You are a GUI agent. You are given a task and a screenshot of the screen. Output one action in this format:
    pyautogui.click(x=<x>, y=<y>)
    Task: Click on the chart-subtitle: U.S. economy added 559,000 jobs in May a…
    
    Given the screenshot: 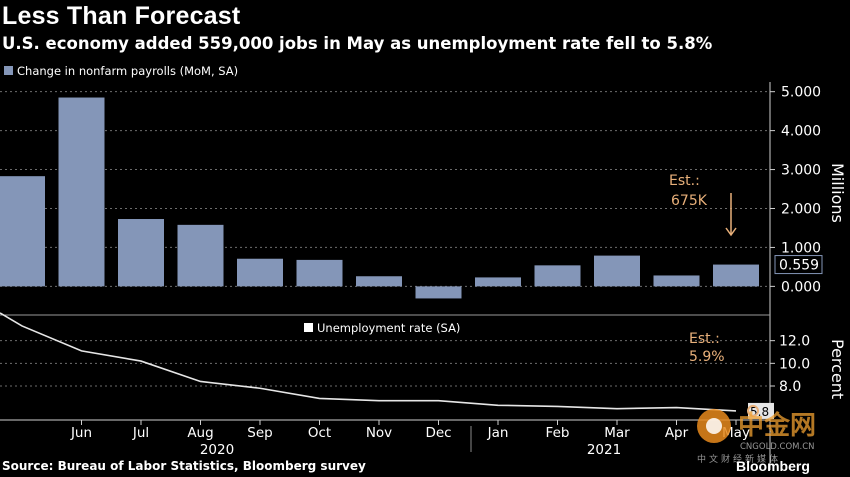 What is the action you would take?
    pyautogui.click(x=357, y=43)
    